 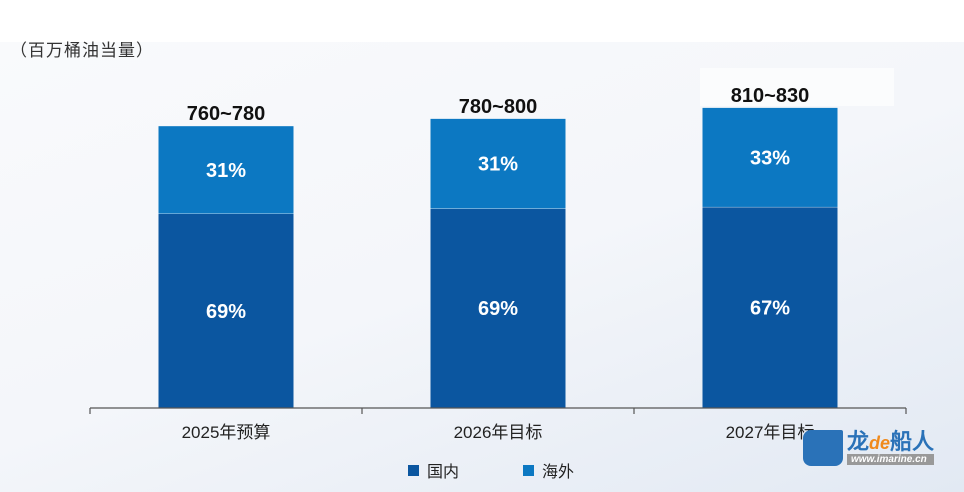 I want to click on ship-icon, so click(x=823, y=448).